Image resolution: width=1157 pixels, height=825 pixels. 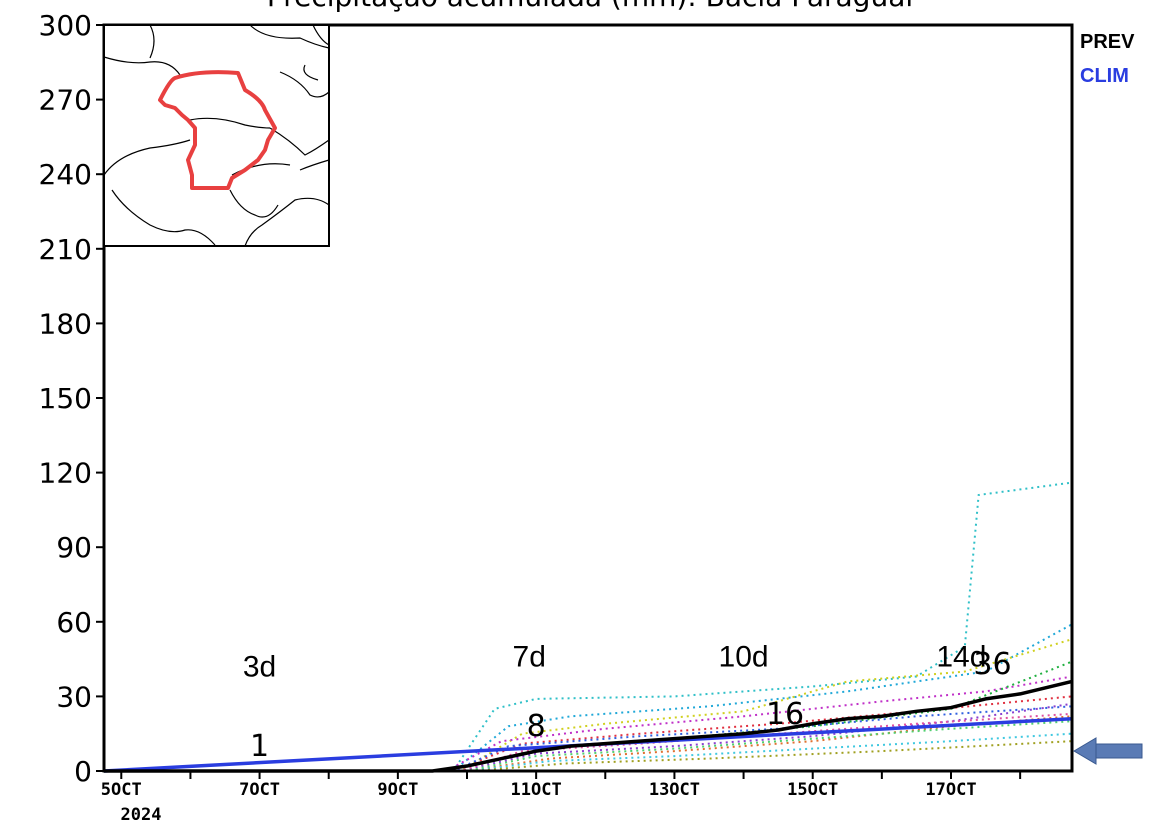 I want to click on y-tick-label: 60, so click(x=74, y=622).